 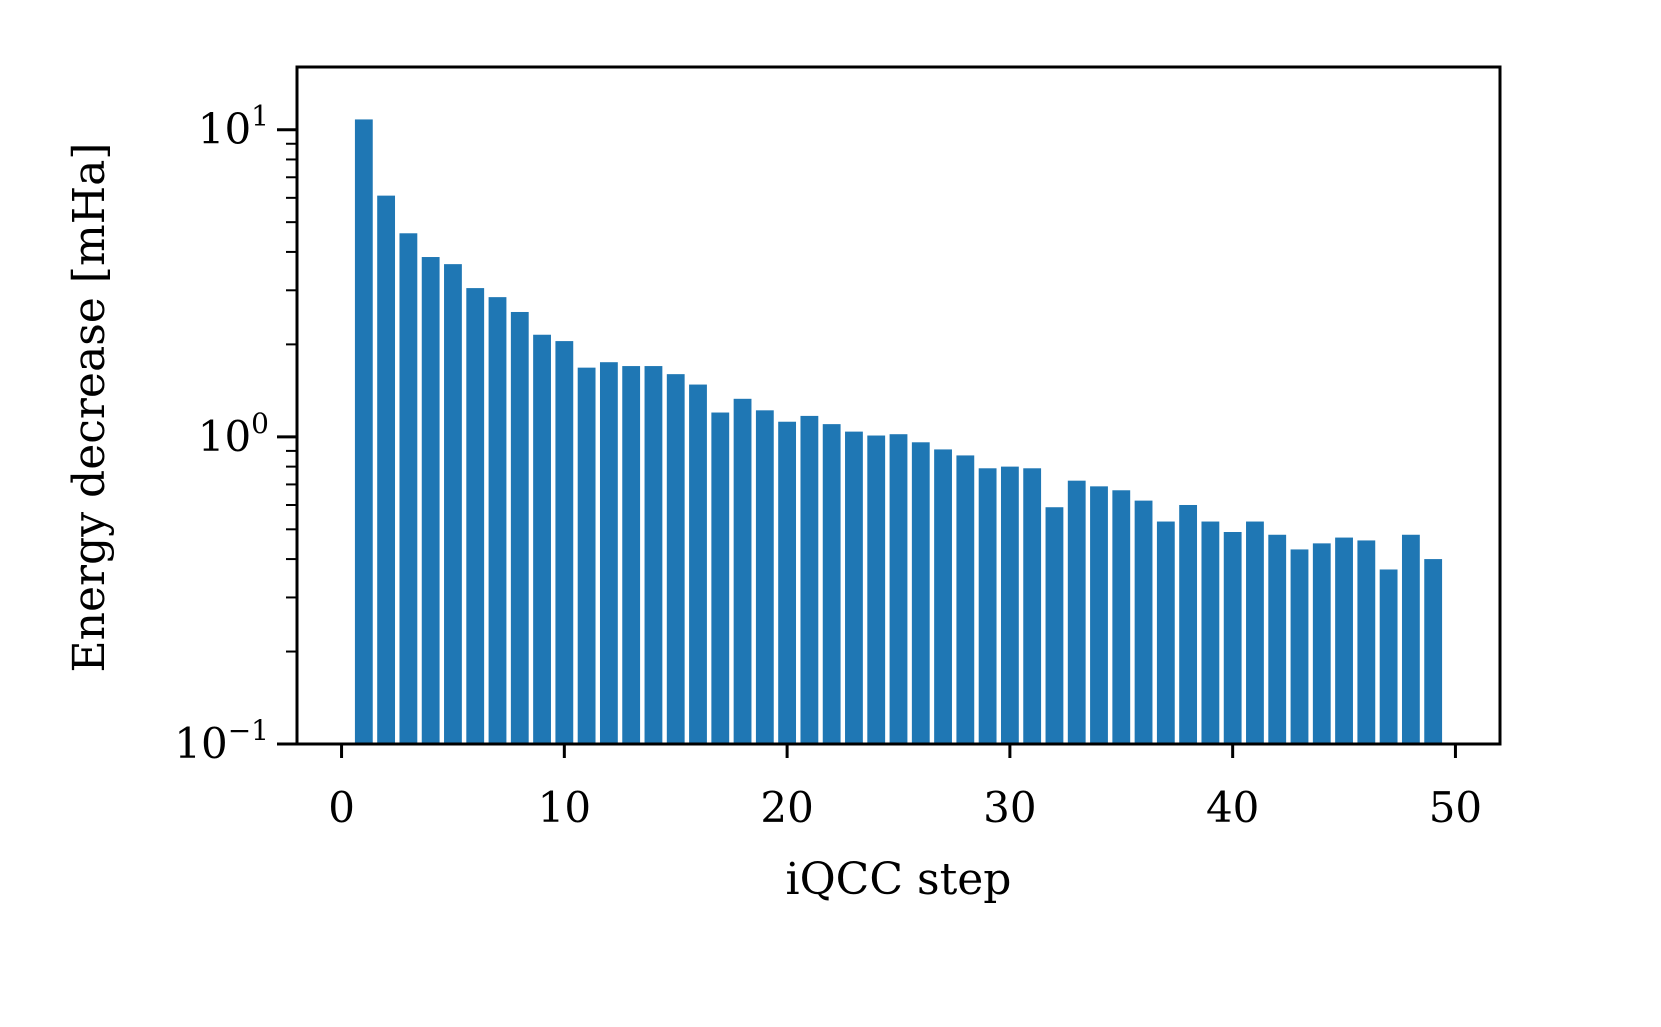 What do you see at coordinates (233, 127) in the screenshot?
I see `y-tick-label: 10¹` at bounding box center [233, 127].